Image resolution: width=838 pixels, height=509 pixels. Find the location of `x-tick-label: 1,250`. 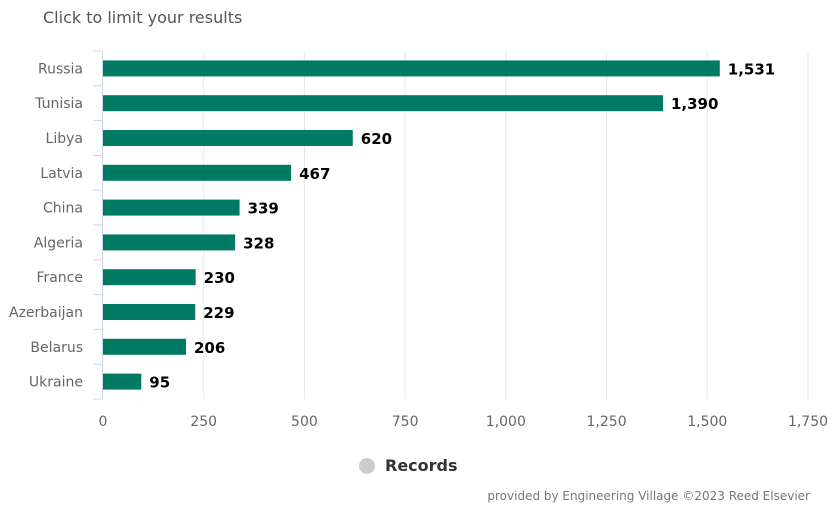

x-tick-label: 1,250 is located at coordinates (607, 422).